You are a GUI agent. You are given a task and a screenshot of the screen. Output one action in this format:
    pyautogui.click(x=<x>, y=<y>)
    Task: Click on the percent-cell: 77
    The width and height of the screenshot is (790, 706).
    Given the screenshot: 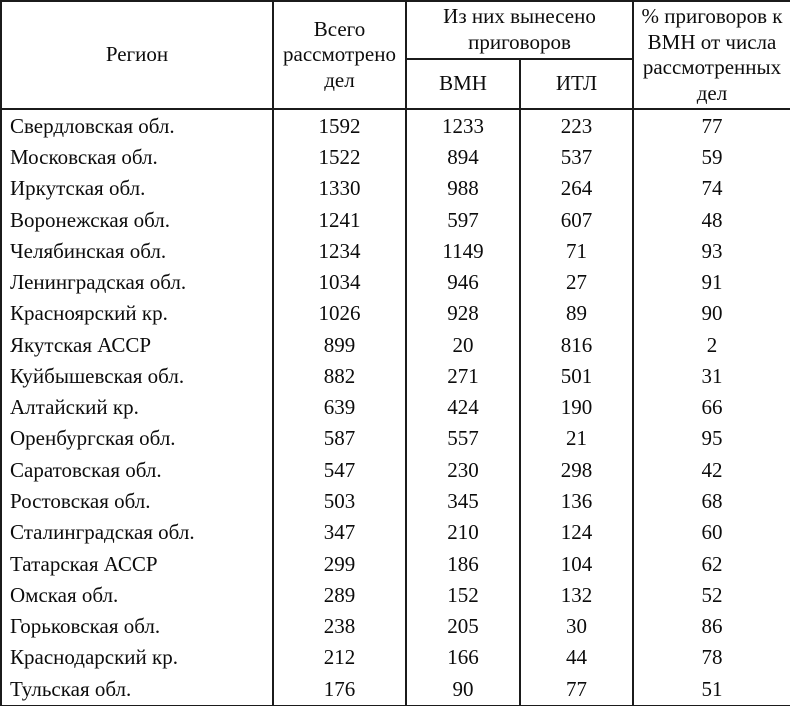 What is the action you would take?
    pyautogui.click(x=711, y=125)
    